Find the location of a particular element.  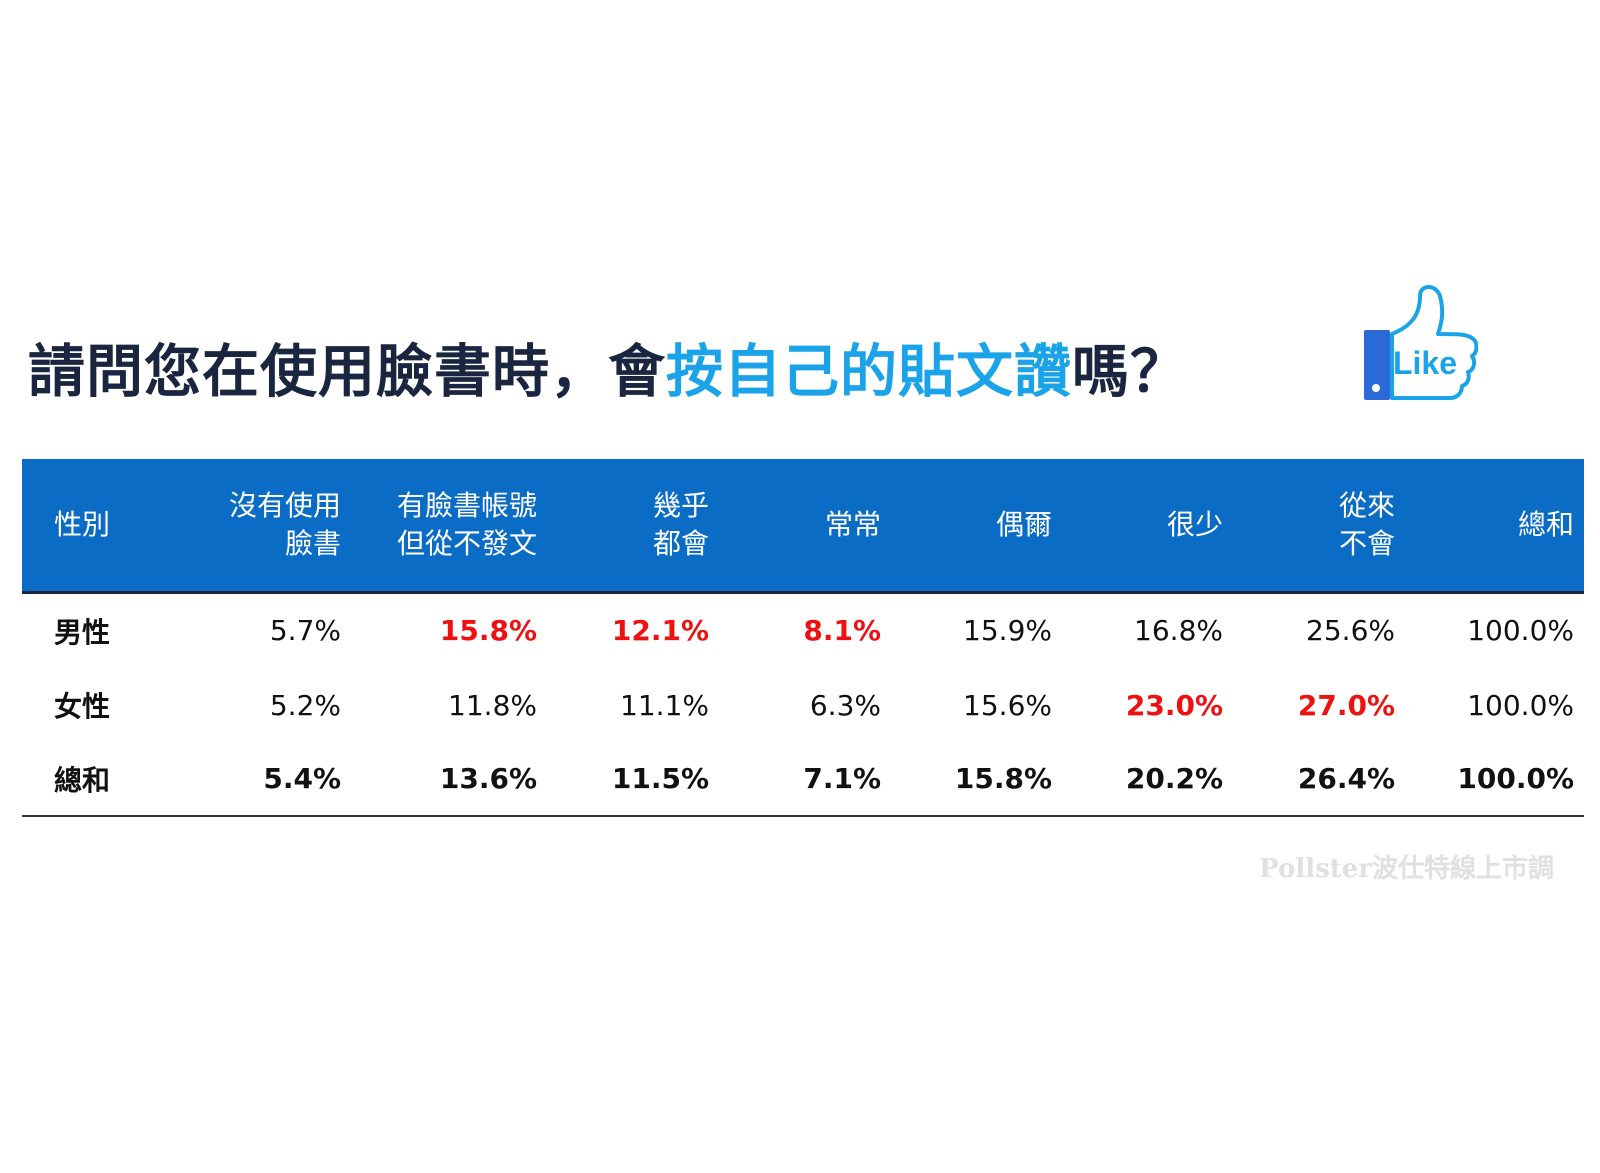

table-cell: 6.3% is located at coordinates (845, 705).